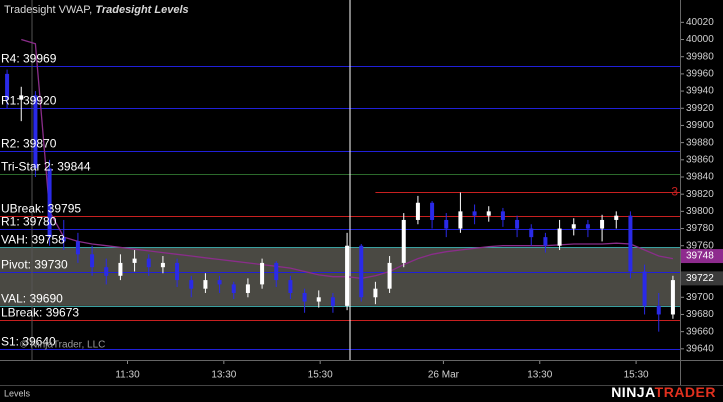 Image resolution: width=723 pixels, height=402 pixels. I want to click on y-tick-label: 39920, so click(700, 108).